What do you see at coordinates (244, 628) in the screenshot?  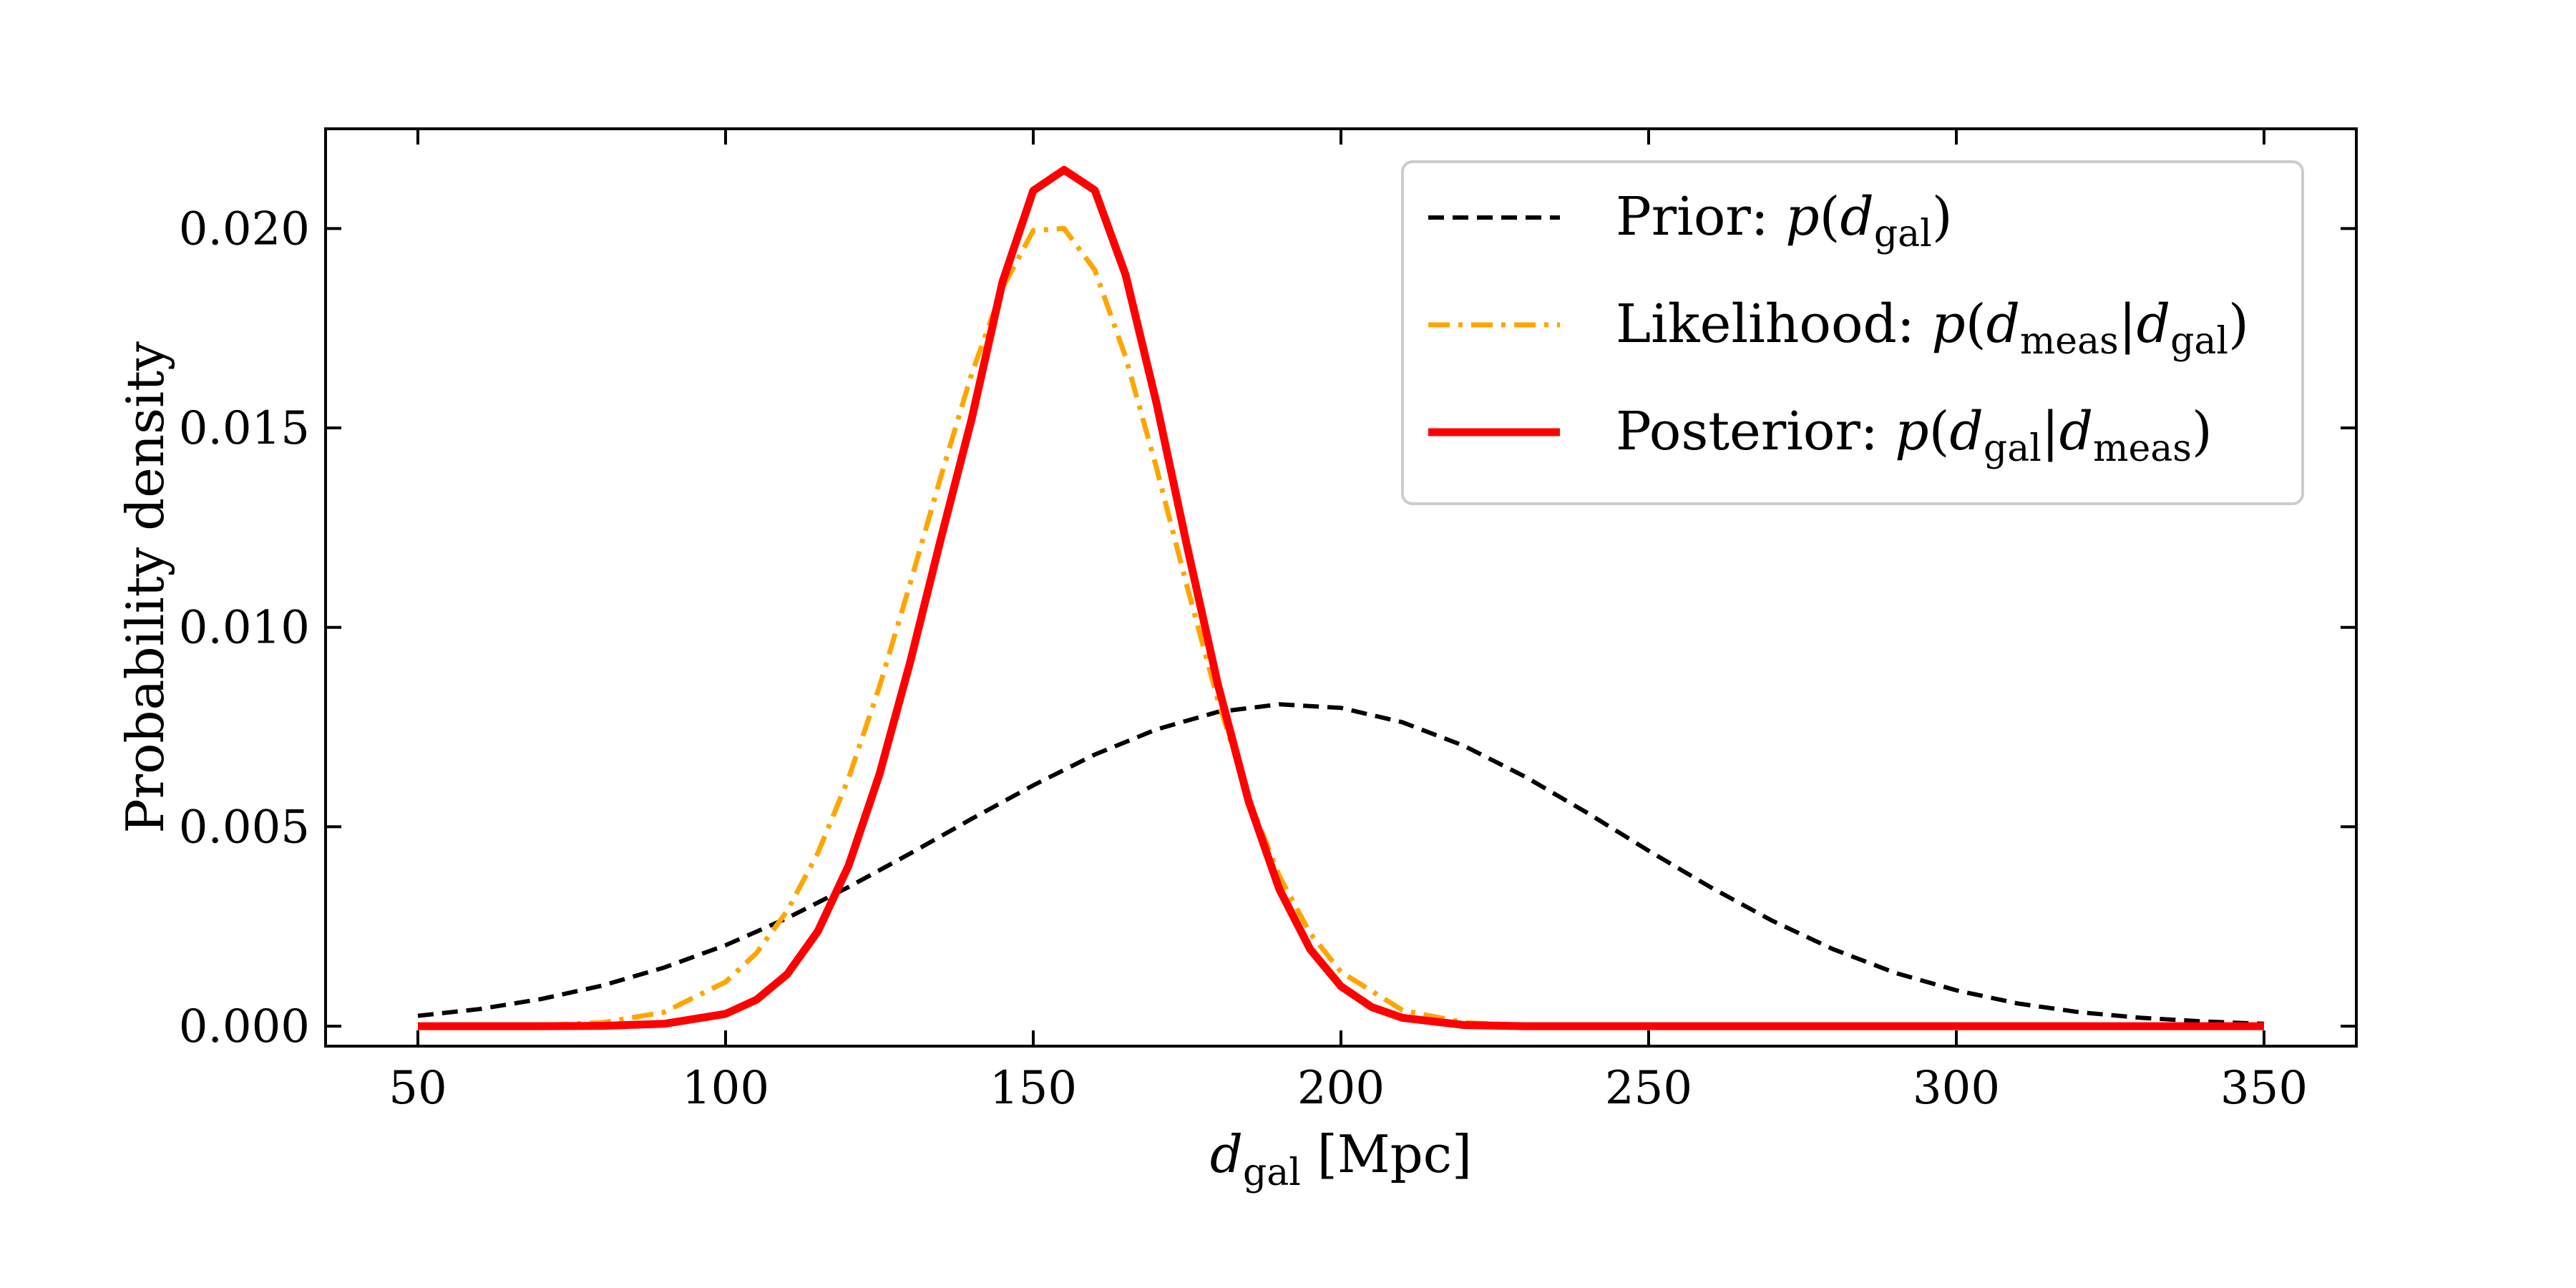 I see `y-tick-label: 0.010` at bounding box center [244, 628].